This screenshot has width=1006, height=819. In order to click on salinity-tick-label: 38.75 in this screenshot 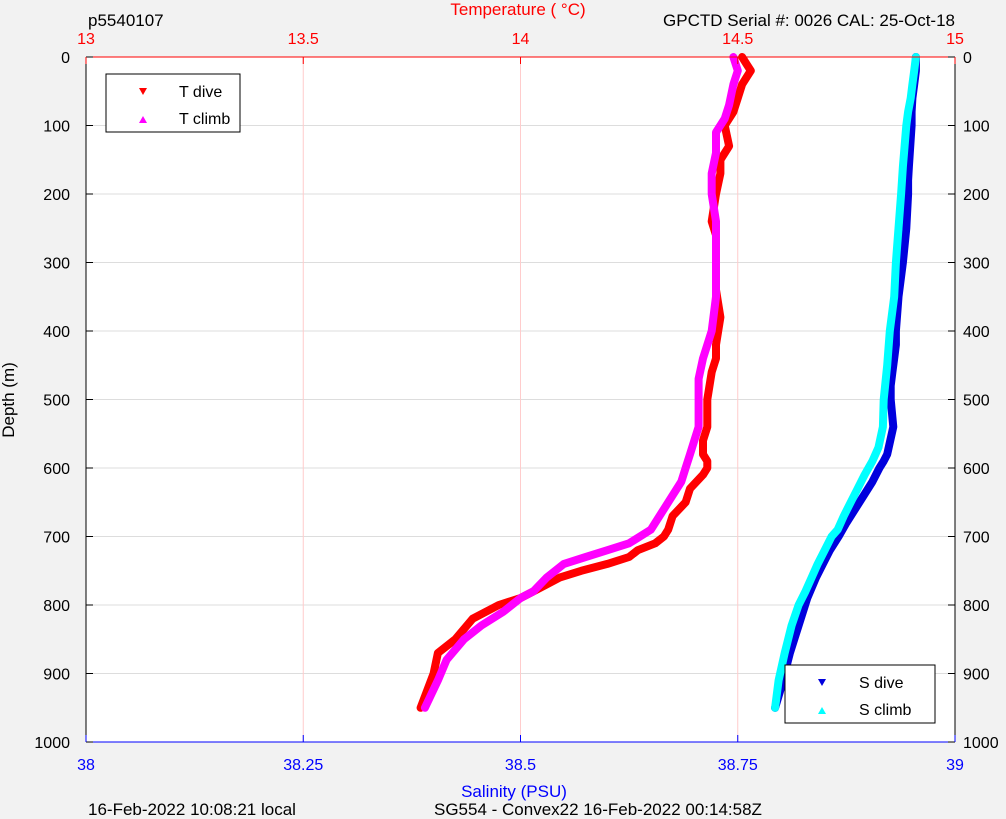, I will do `click(738, 765)`.